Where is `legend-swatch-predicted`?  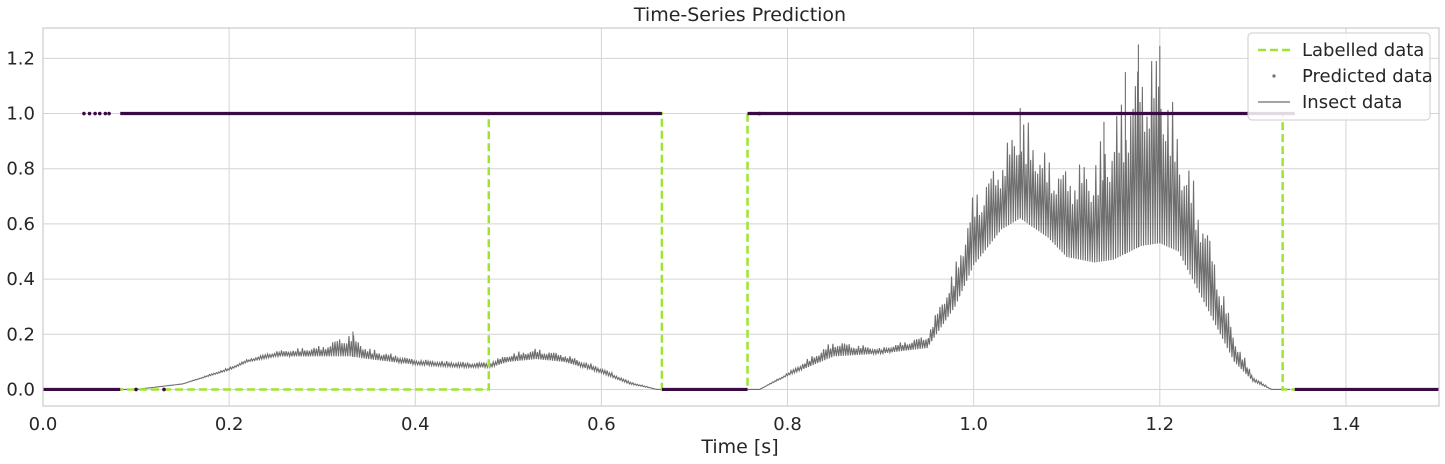 legend-swatch-predicted is located at coordinates (1274, 76).